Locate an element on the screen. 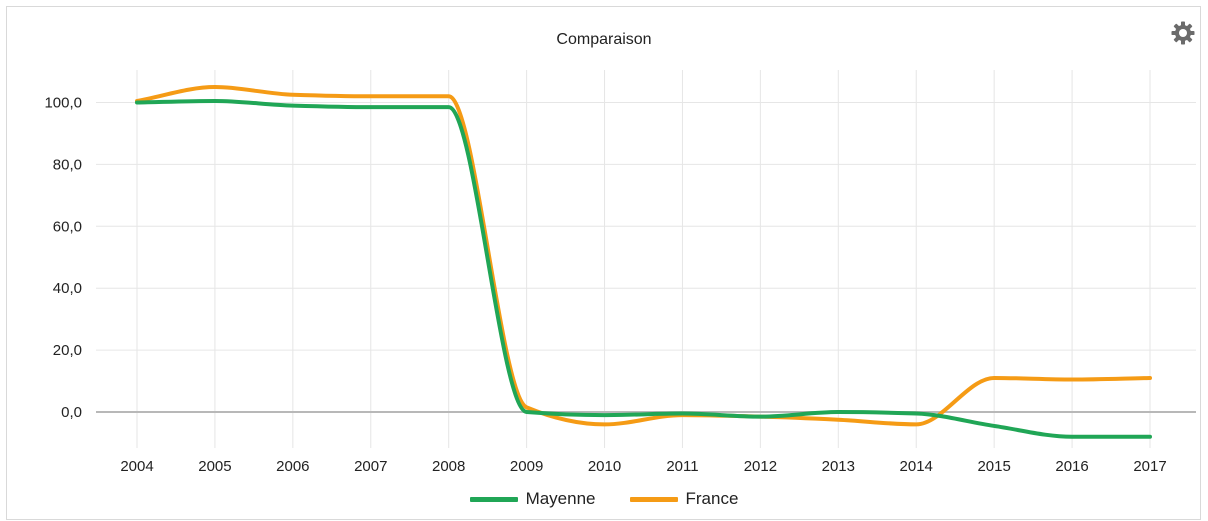 The height and width of the screenshot is (521, 1208). x-tick-label: 2006 is located at coordinates (292, 466).